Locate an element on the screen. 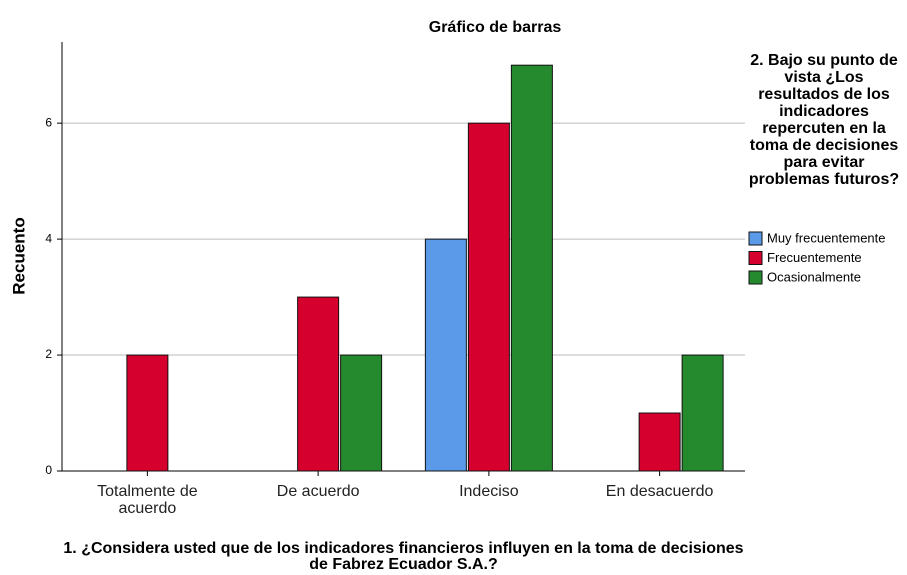  legend-label: Frecuentemente is located at coordinates (814, 257).